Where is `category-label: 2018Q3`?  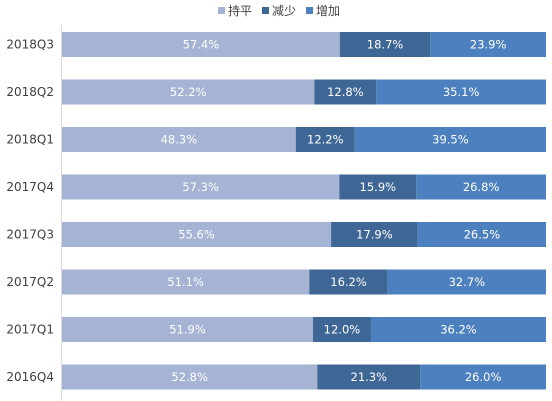 category-label: 2018Q3 is located at coordinates (30, 45).